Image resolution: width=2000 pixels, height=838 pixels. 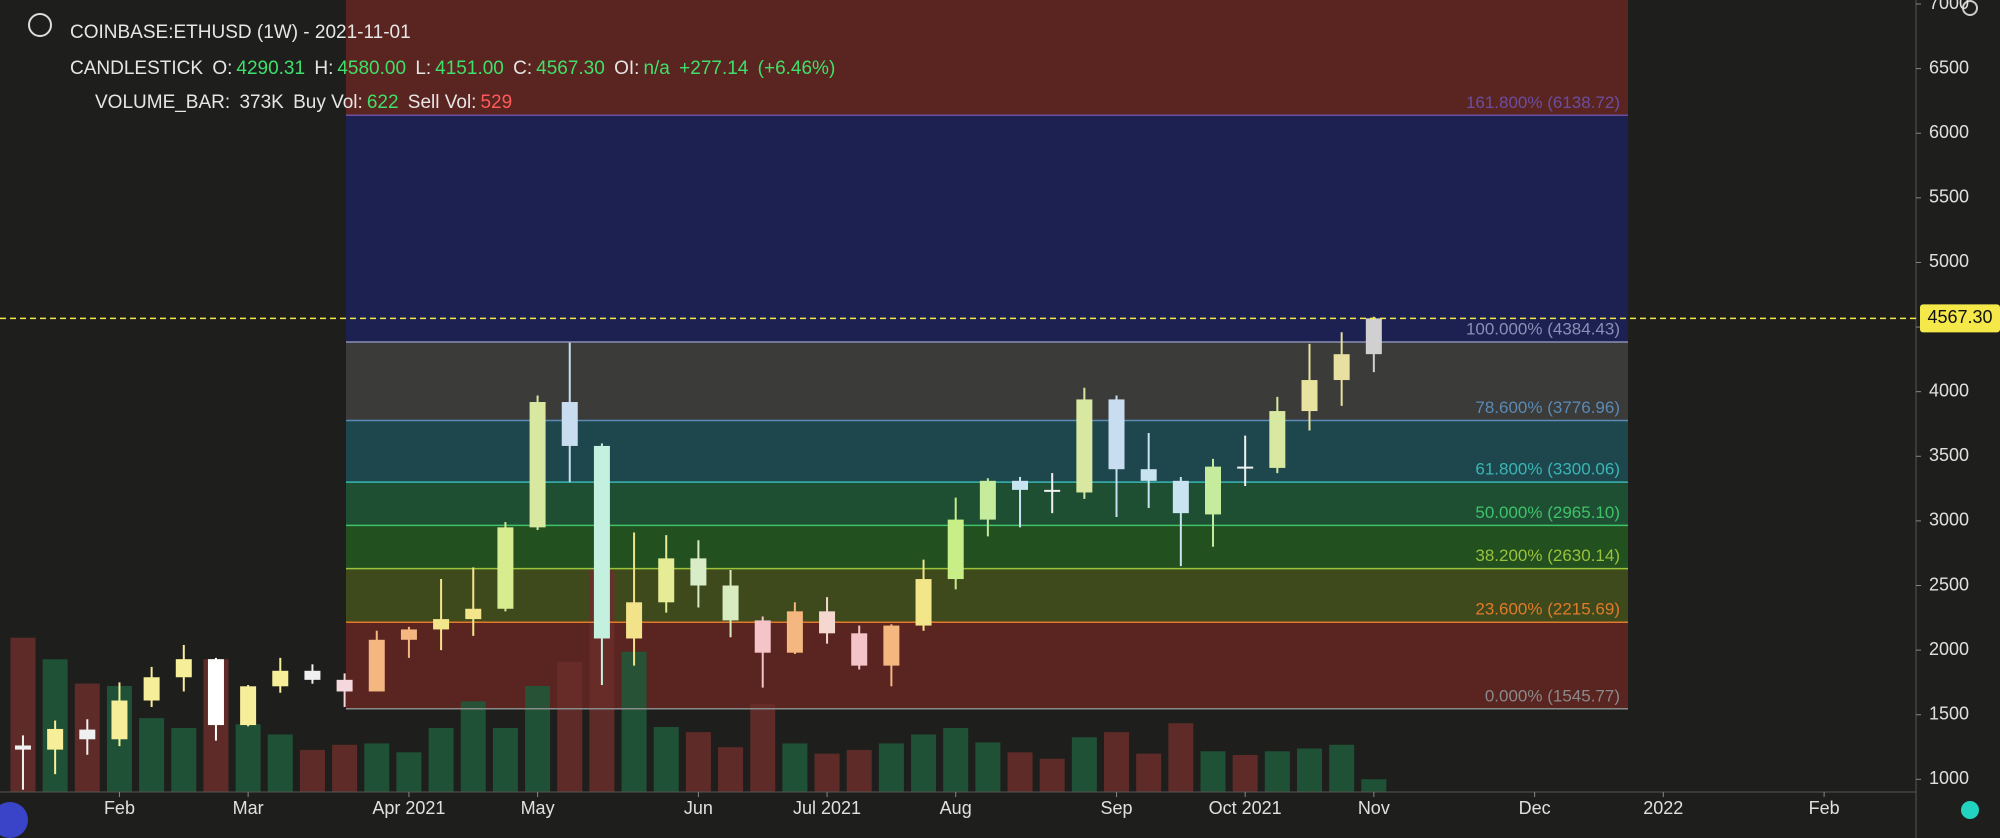 What do you see at coordinates (423, 68) in the screenshot?
I see `field-label: L:` at bounding box center [423, 68].